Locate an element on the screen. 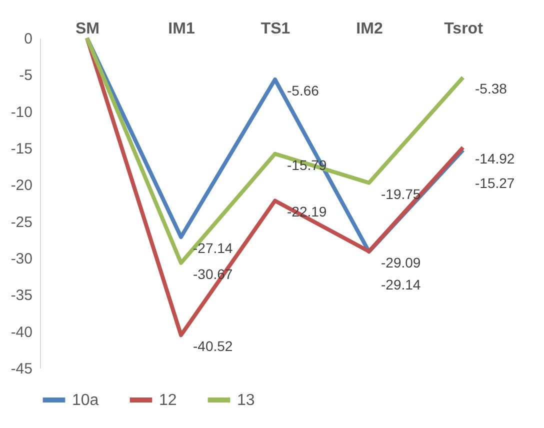 The image size is (544, 428). data-label: -5.38 is located at coordinates (491, 88).